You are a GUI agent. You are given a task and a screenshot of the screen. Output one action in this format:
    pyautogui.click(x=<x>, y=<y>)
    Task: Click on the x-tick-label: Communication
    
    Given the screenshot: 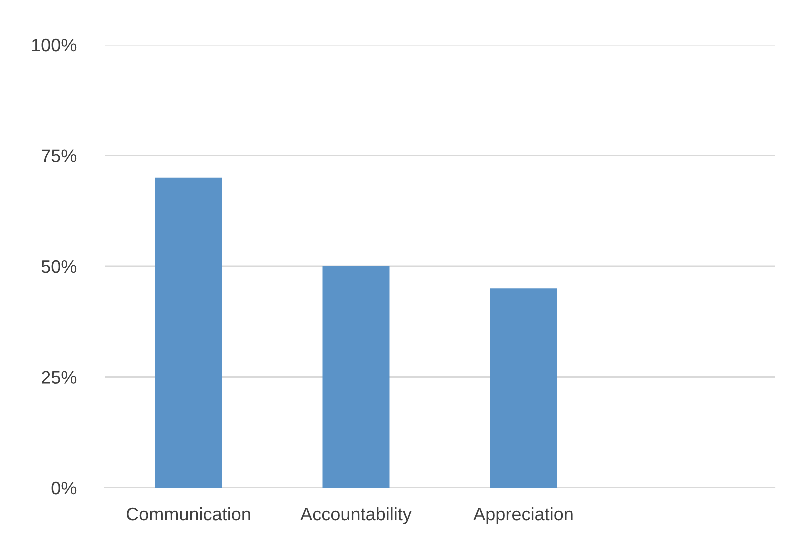 What is the action you would take?
    pyautogui.click(x=188, y=514)
    